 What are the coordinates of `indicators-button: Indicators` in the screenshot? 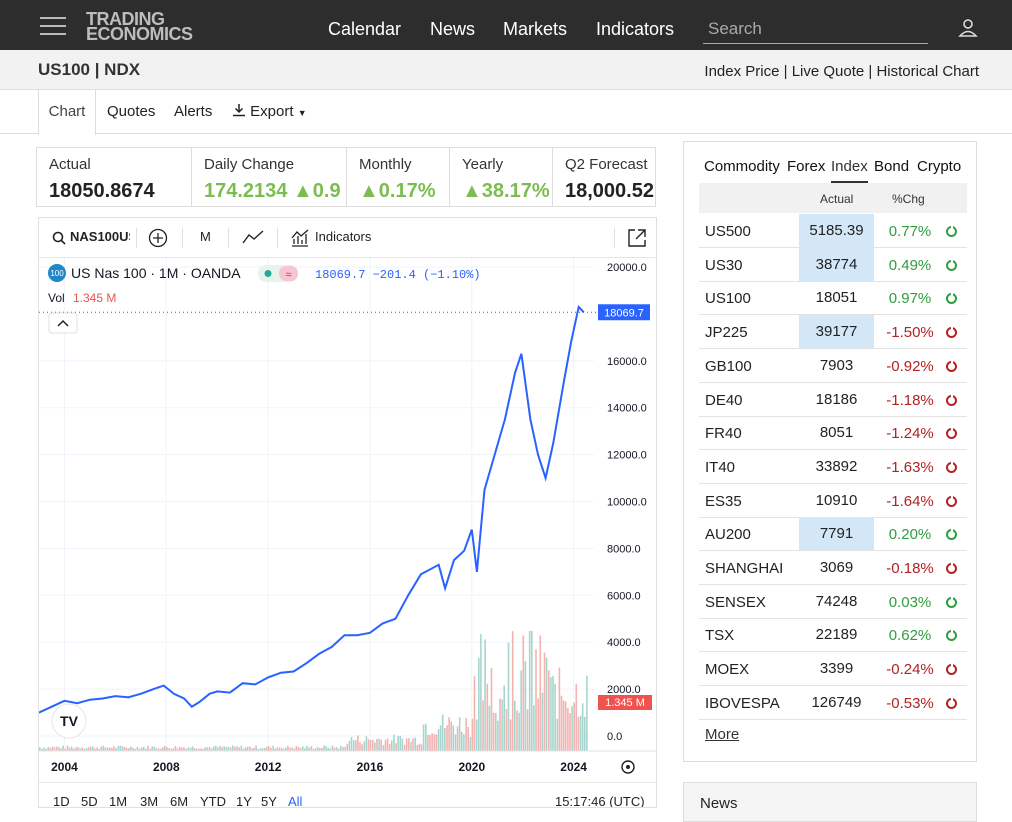 It's located at (343, 236).